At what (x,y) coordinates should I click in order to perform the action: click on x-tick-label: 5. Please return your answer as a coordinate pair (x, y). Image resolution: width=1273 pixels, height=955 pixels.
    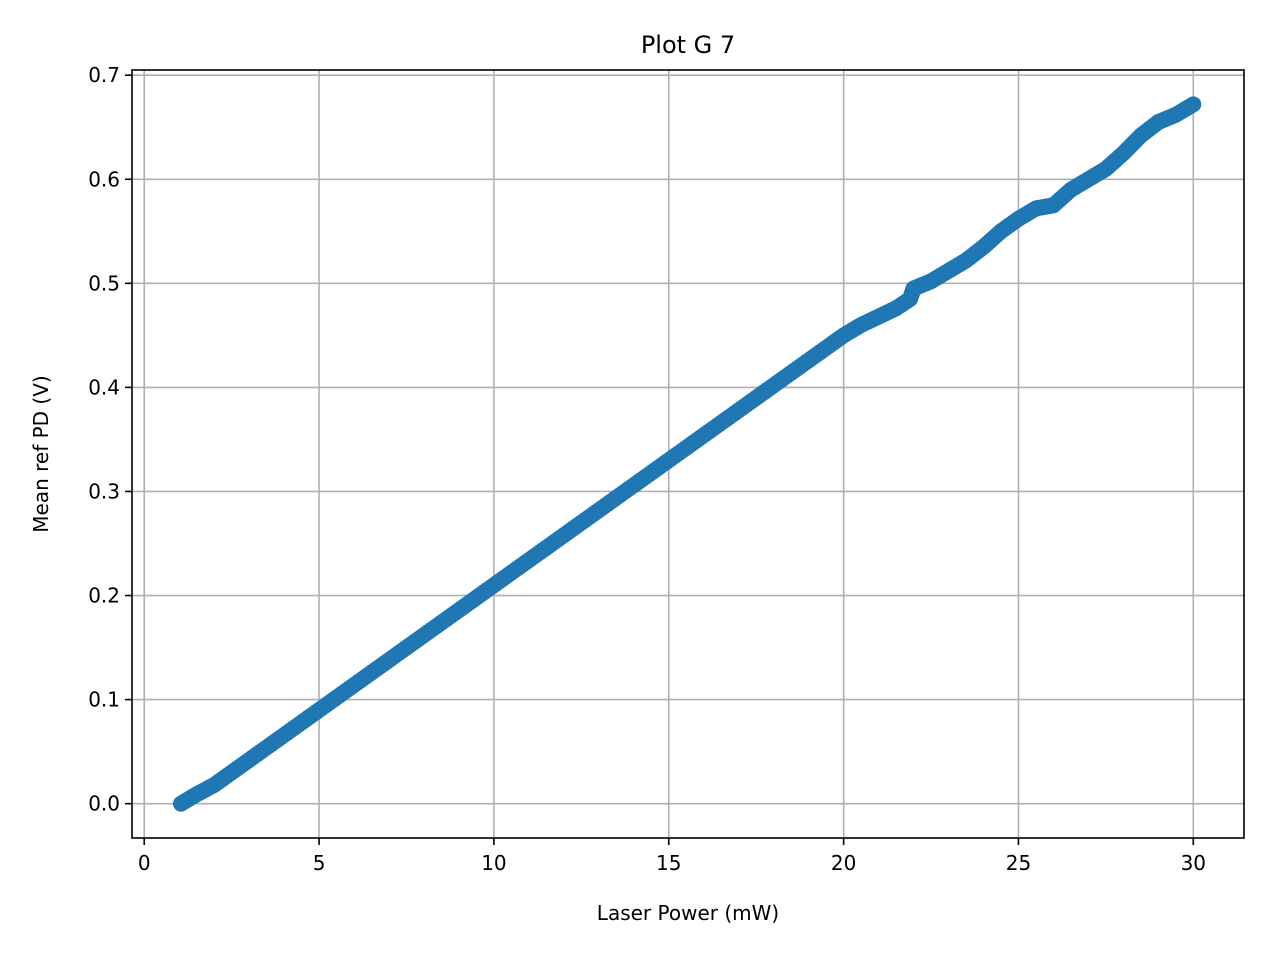
    Looking at the image, I should click on (319, 863).